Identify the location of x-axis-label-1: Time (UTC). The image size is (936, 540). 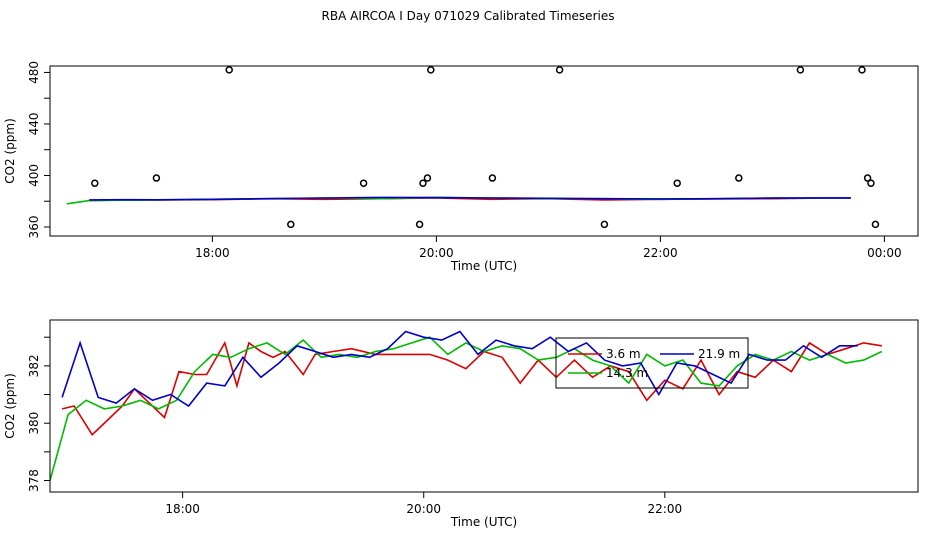
(483, 522).